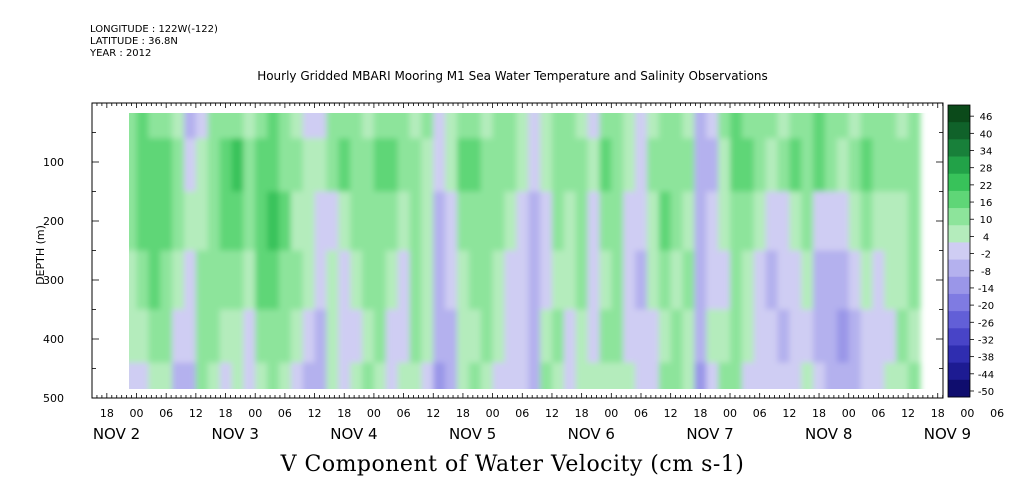 This screenshot has height=504, width=1009. Describe the element at coordinates (512, 464) in the screenshot. I see `x-axis-label: V Component of Water Velocity (cm s-1)` at that location.